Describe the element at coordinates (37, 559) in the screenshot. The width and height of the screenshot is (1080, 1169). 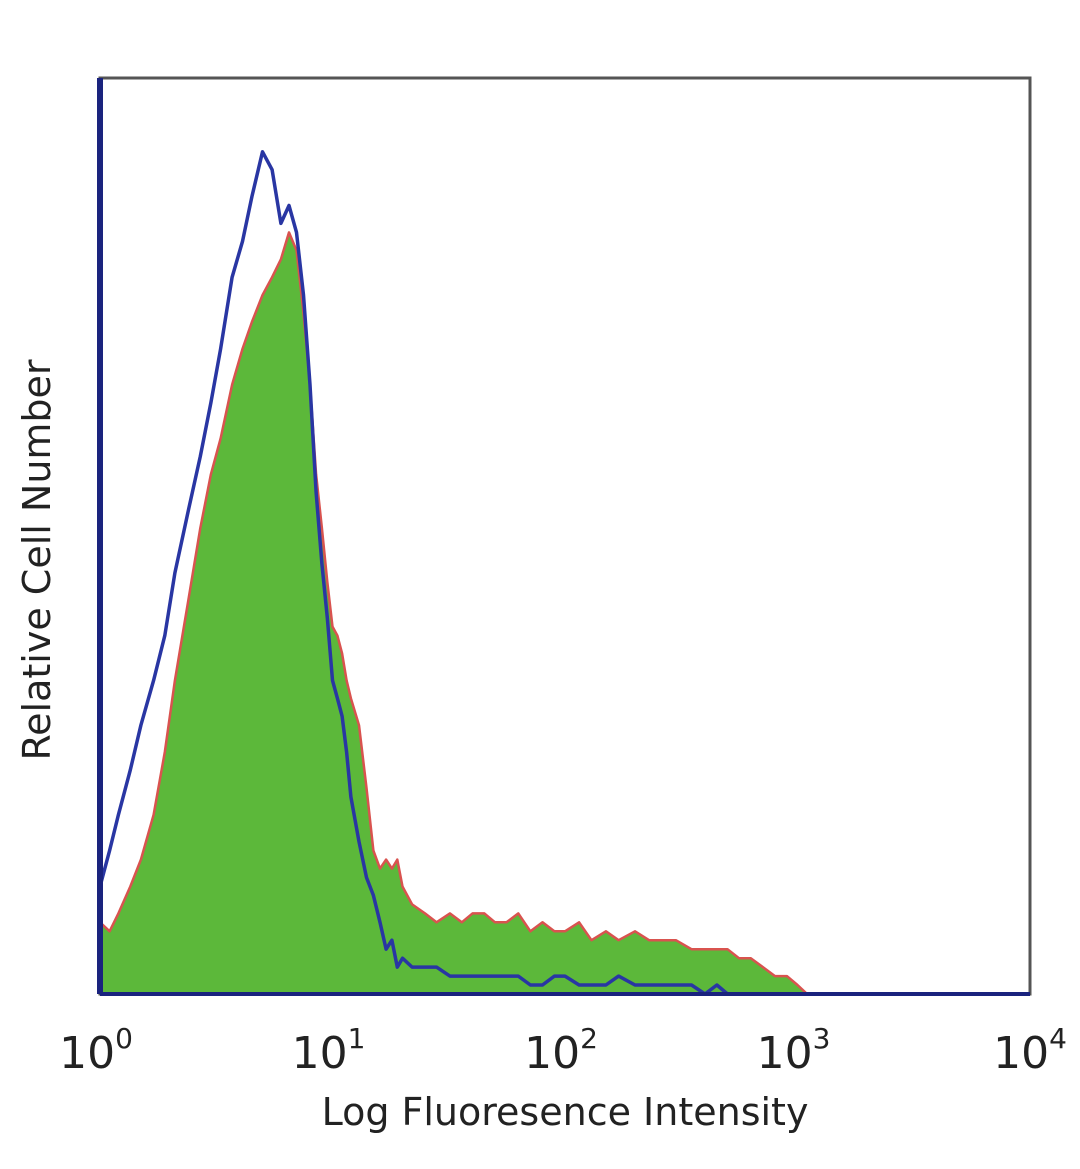
I see `y-axis-title: Relative Cell Number` at that location.